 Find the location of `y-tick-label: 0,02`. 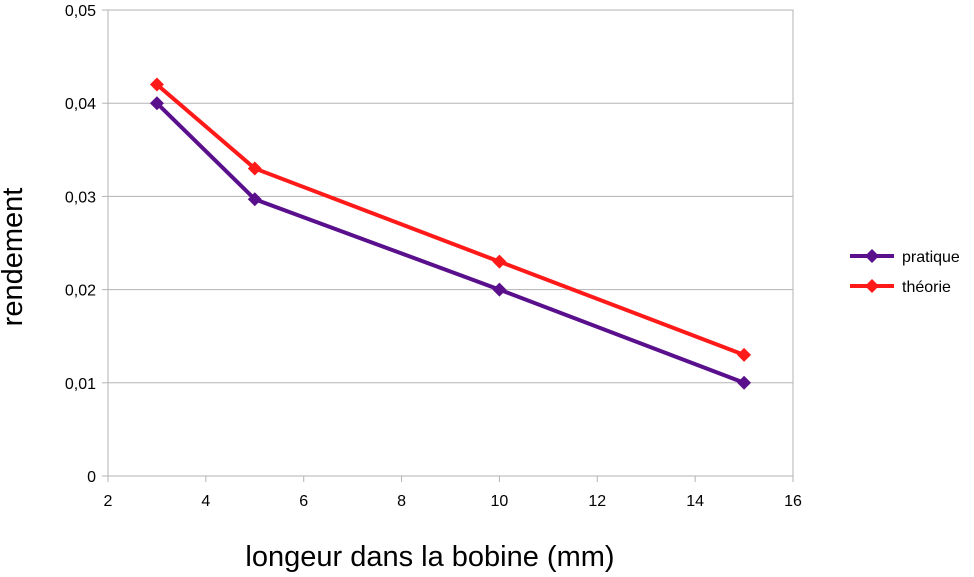

y-tick-label: 0,02 is located at coordinates (80, 291).